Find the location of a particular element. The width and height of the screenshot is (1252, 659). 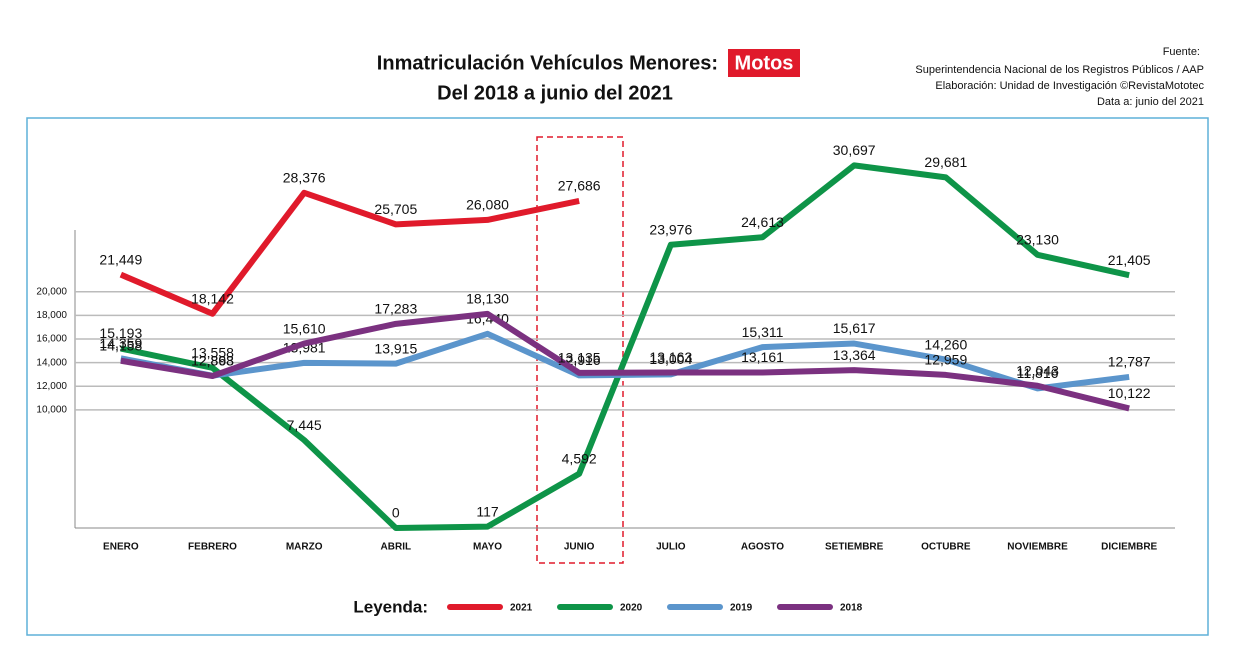

data-label: 13,004 is located at coordinates (670, 359).